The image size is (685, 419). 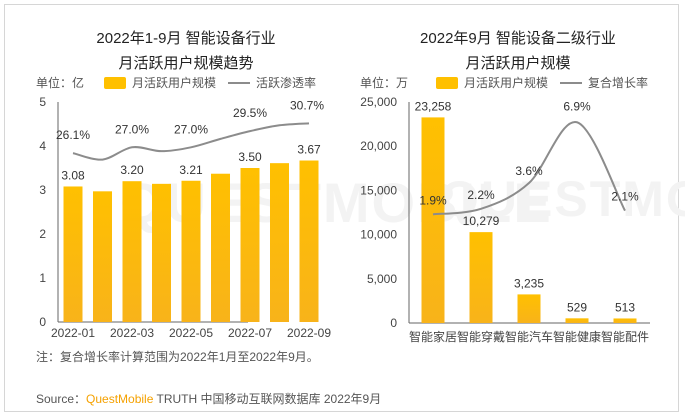 I want to click on bar-data-label: 3.21, so click(x=191, y=170).